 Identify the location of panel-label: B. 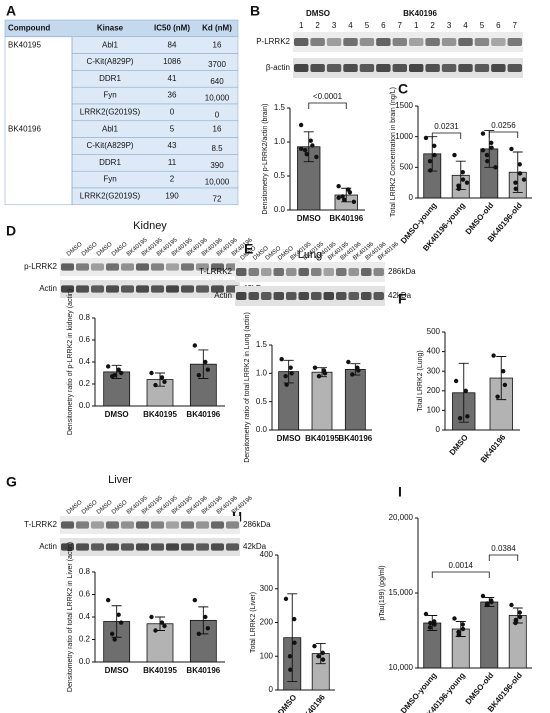
(255, 11).